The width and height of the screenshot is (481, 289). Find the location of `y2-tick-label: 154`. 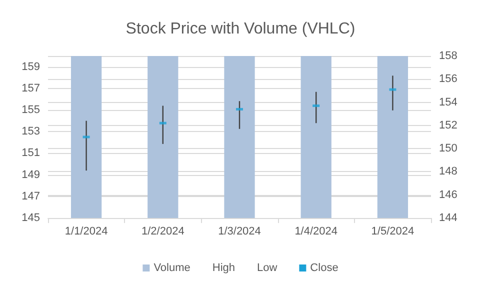

y2-tick-label: 154 is located at coordinates (448, 102).